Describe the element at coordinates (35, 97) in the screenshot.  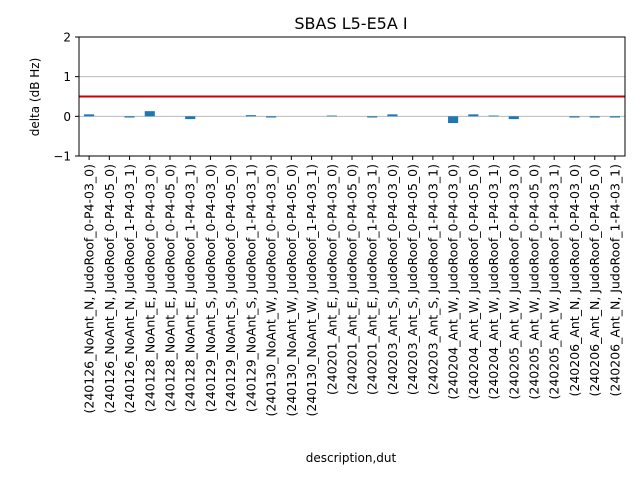
I see `y-axis-label: delta (dB Hz)` at that location.